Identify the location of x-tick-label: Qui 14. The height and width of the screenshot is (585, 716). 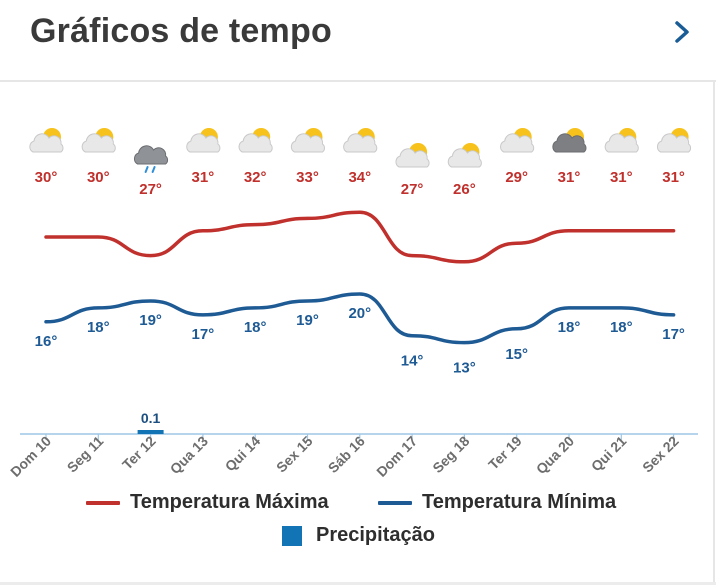
(243, 454).